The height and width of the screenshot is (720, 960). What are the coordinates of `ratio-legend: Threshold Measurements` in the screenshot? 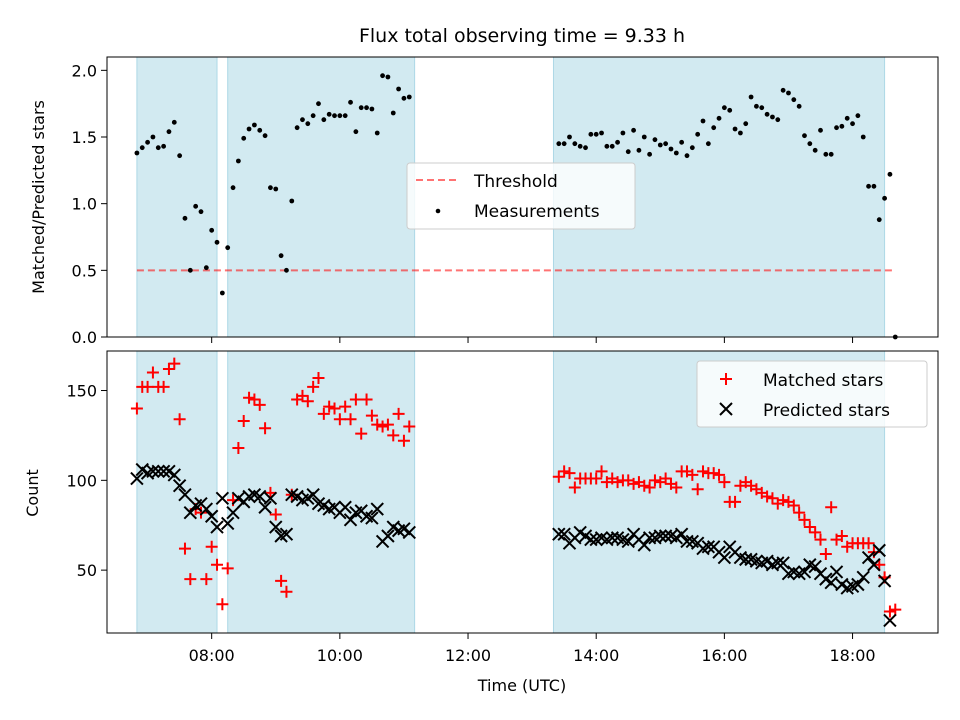 It's located at (521, 196).